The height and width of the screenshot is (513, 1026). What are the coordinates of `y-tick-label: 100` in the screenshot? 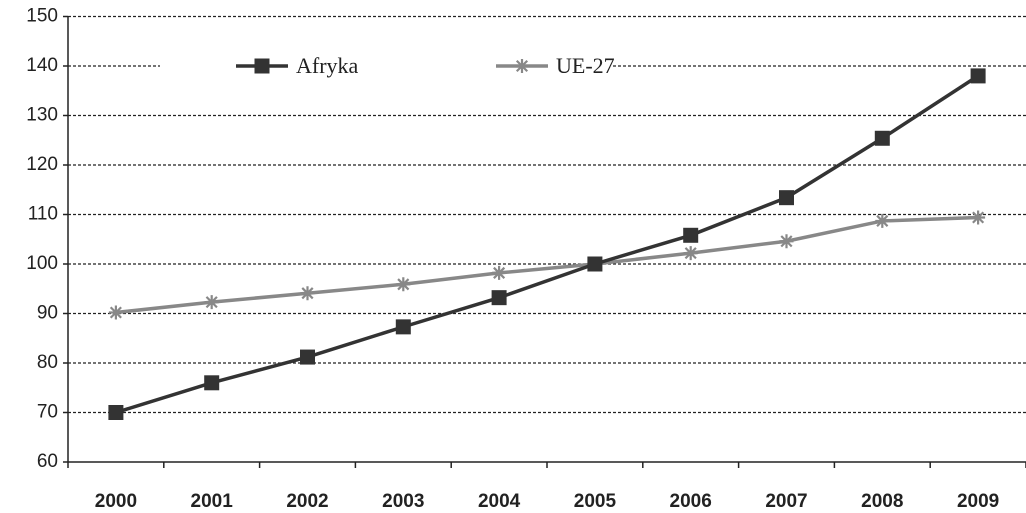 It's located at (42, 263).